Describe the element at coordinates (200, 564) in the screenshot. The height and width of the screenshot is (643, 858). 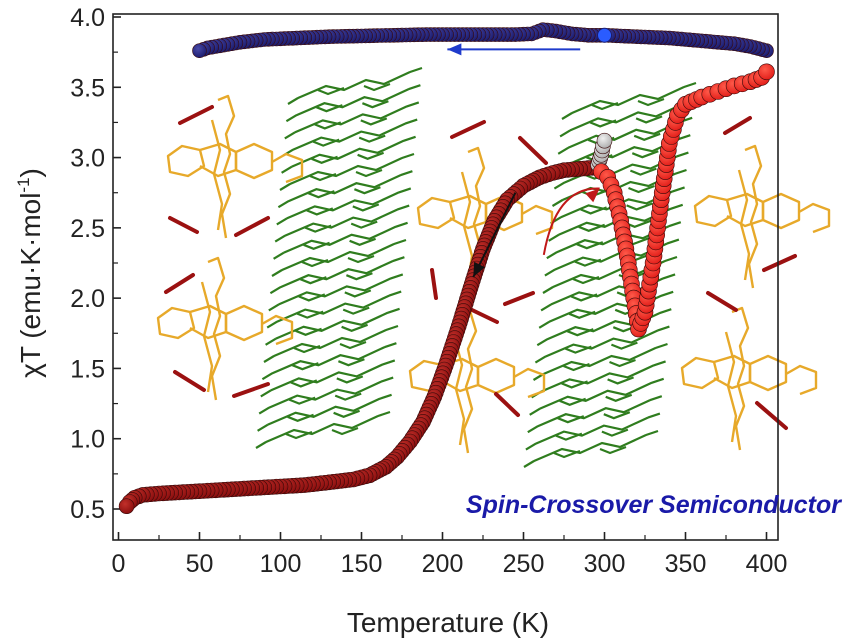
I see `x-tick-label: 50` at that location.